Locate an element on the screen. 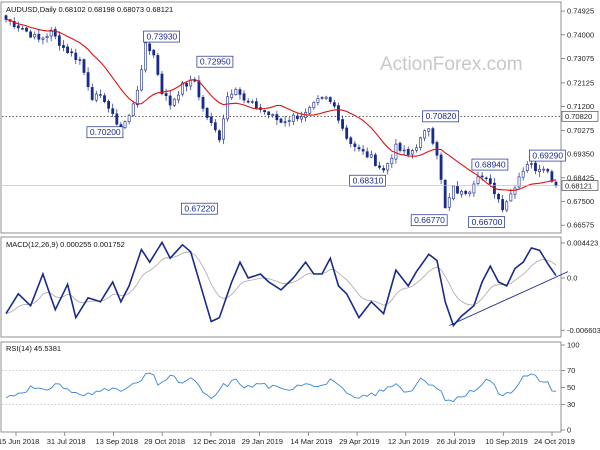 This screenshot has height=450, width=600. price-tick-label: 0.71200 is located at coordinates (580, 106).